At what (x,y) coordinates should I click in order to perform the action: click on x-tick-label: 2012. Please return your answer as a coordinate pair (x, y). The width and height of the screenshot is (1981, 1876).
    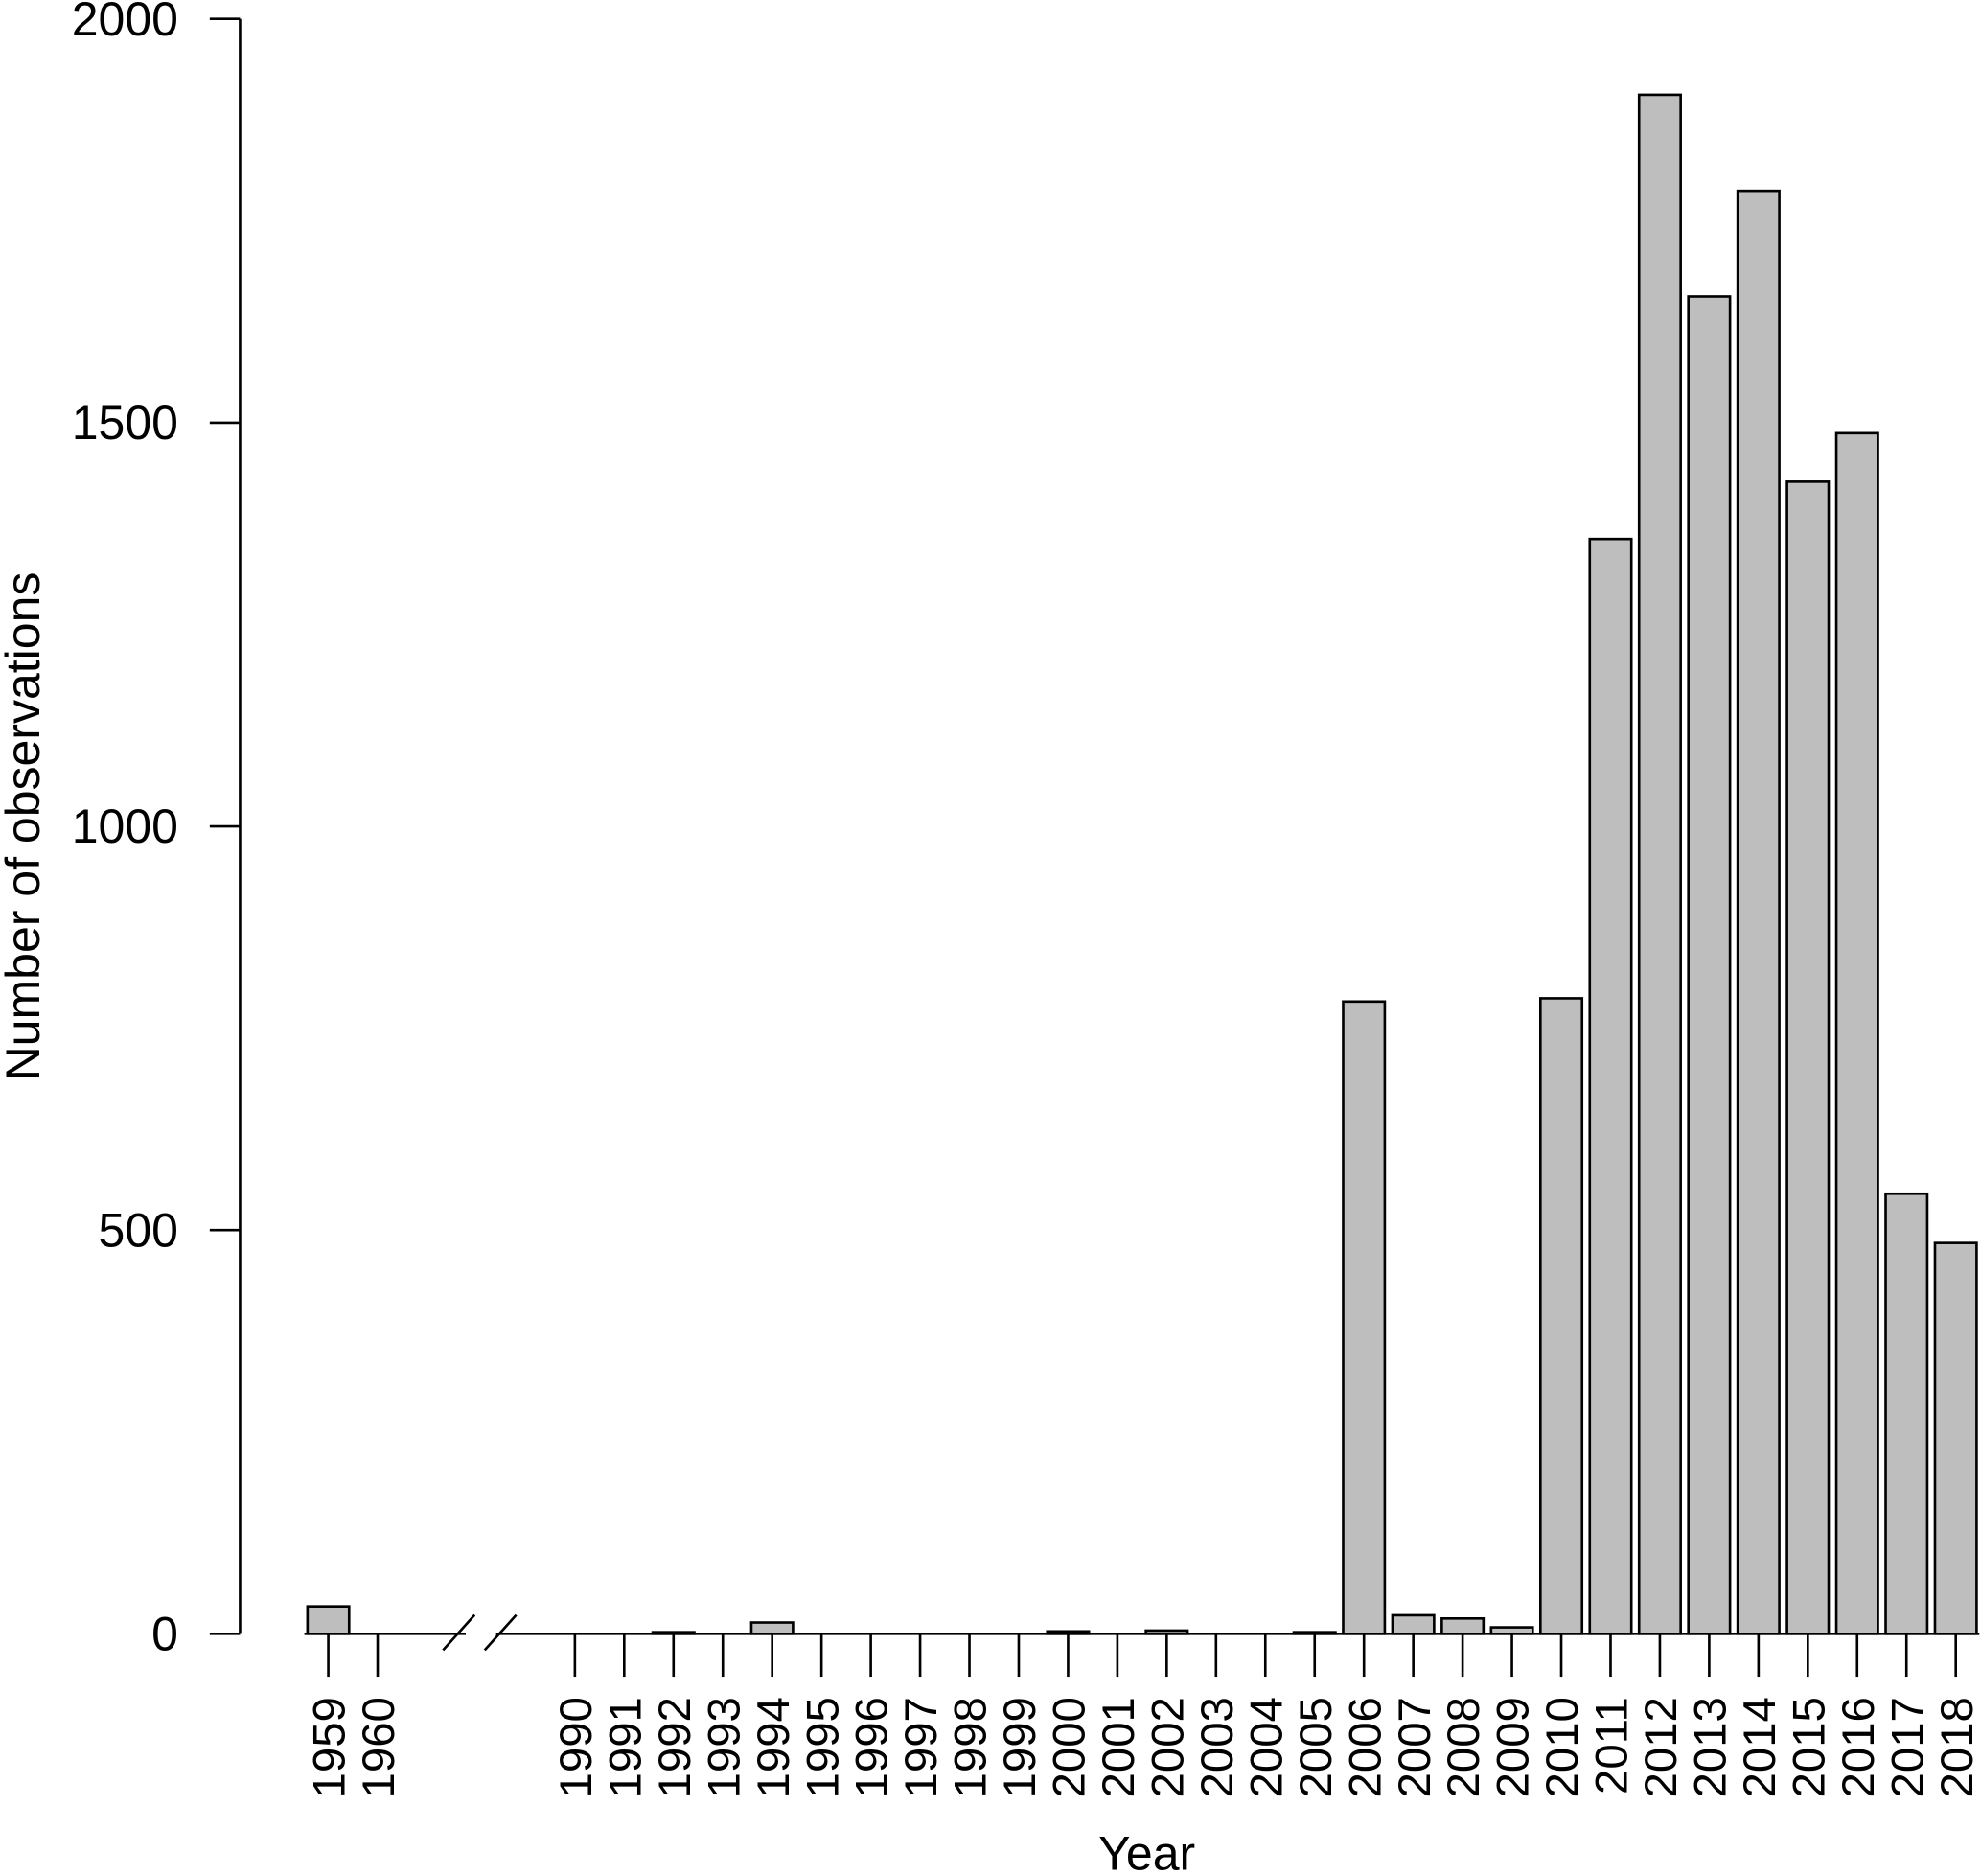
    Looking at the image, I should click on (1661, 1747).